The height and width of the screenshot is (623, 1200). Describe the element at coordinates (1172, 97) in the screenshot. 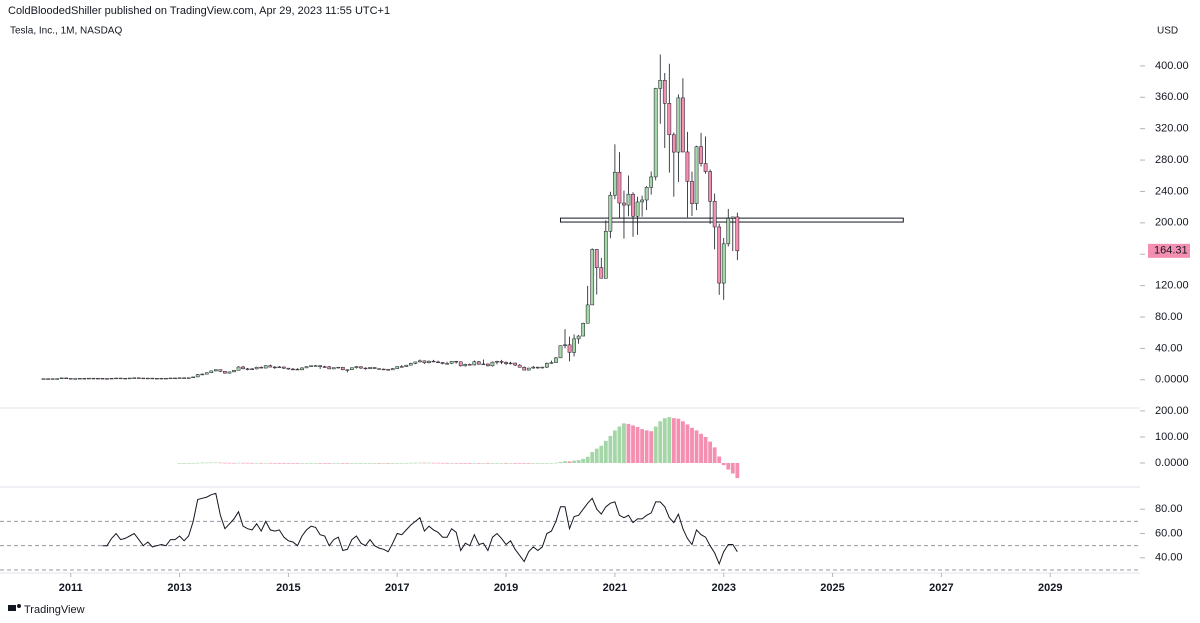

I see `y-tick-label: 360.00` at that location.